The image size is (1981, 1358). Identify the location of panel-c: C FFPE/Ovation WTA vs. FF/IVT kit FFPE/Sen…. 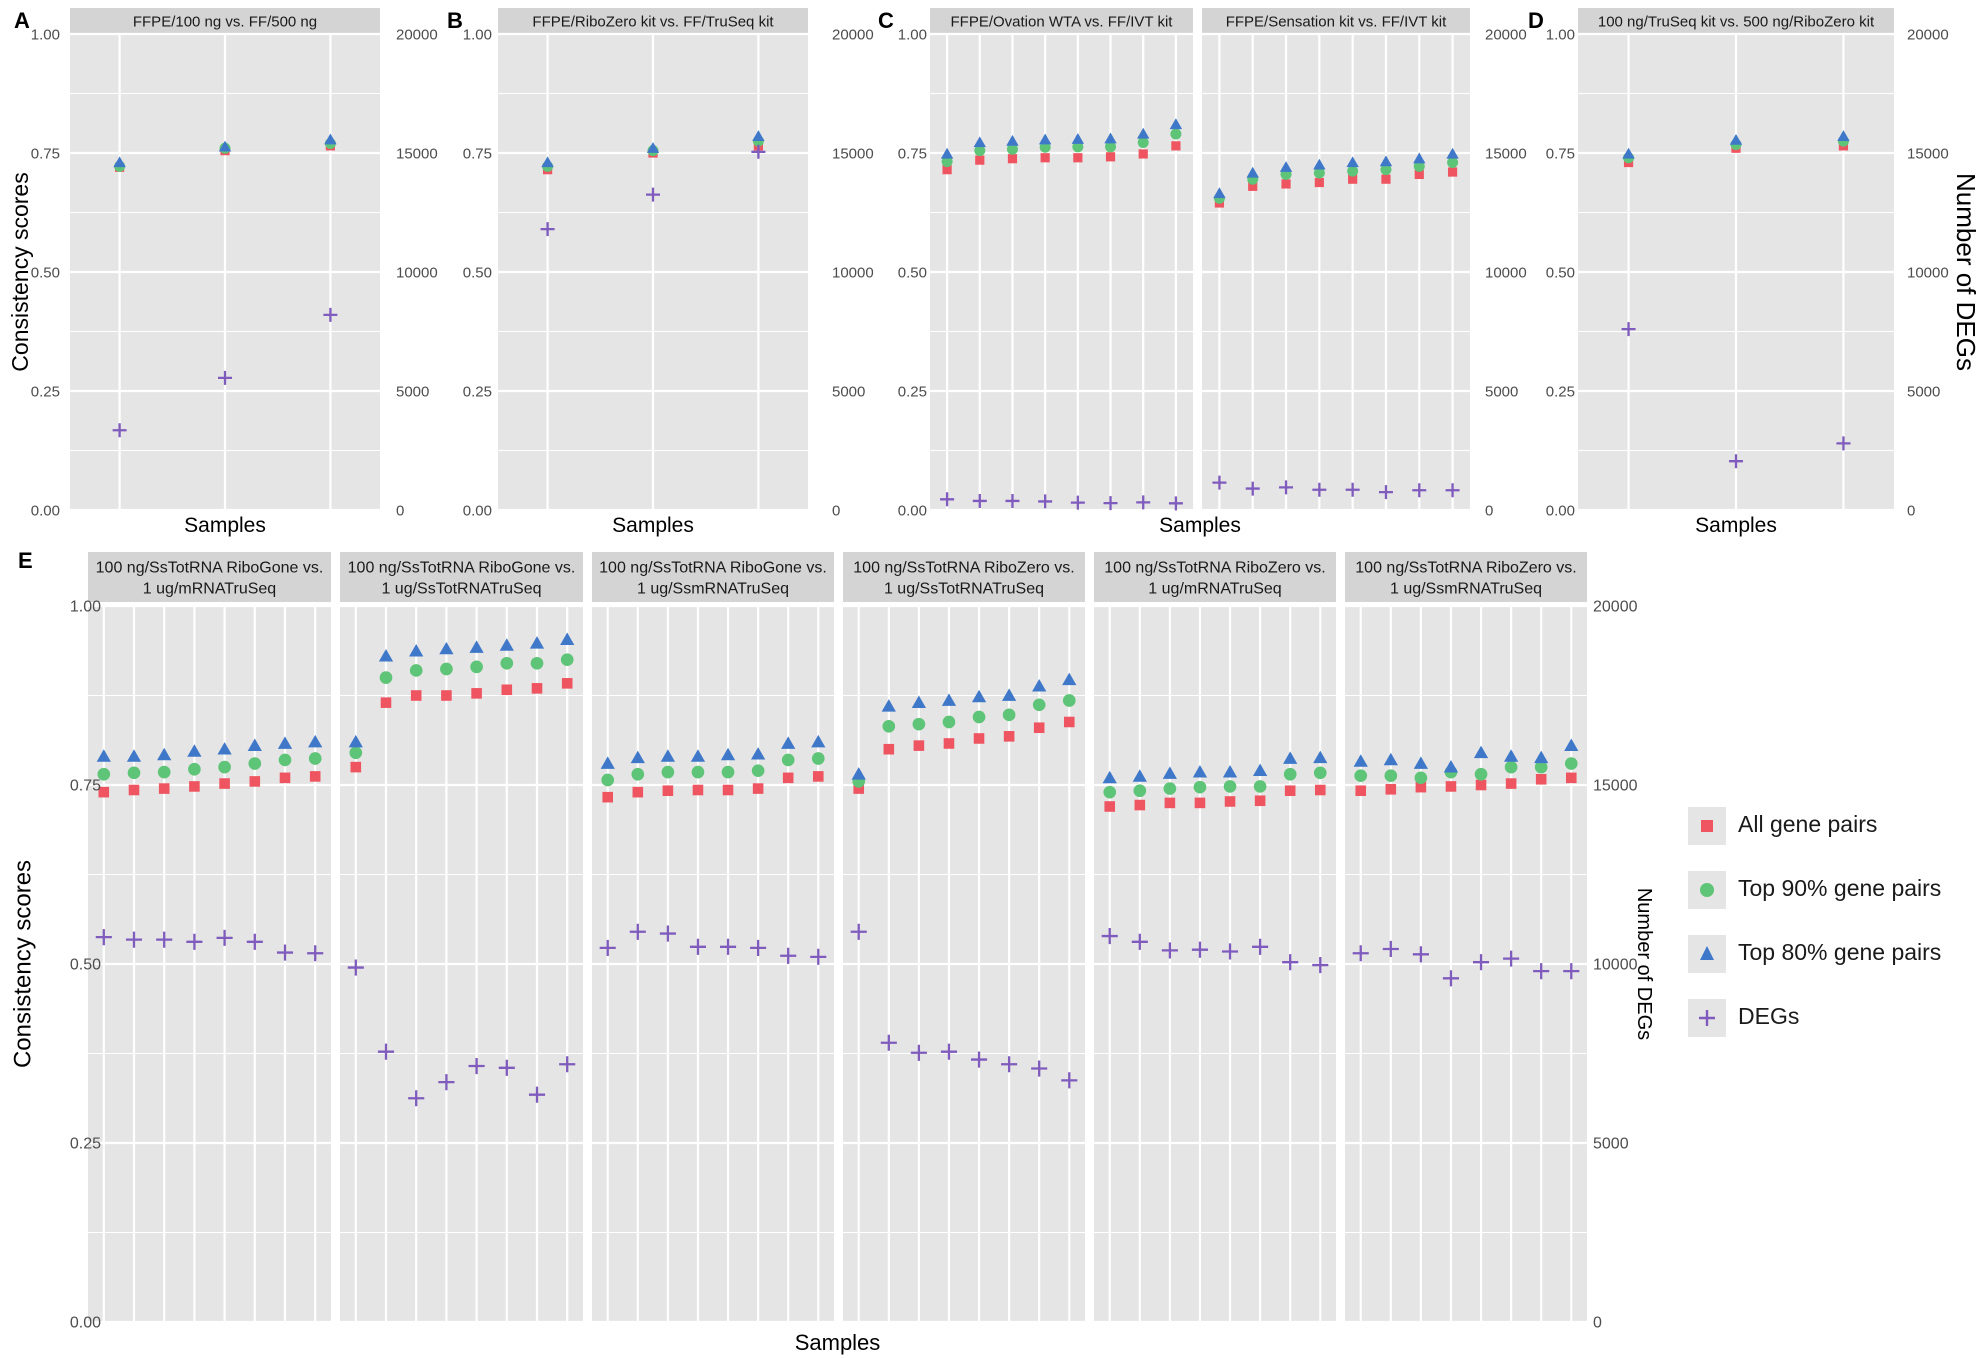
(1202, 272).